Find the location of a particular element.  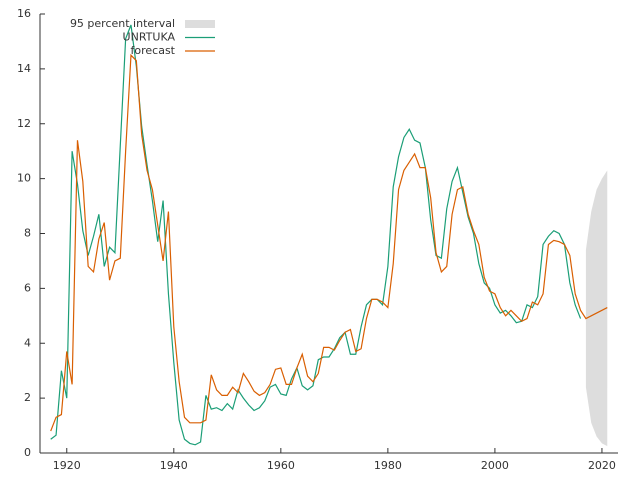

x-tick-label: 1920 is located at coordinates (67, 465).